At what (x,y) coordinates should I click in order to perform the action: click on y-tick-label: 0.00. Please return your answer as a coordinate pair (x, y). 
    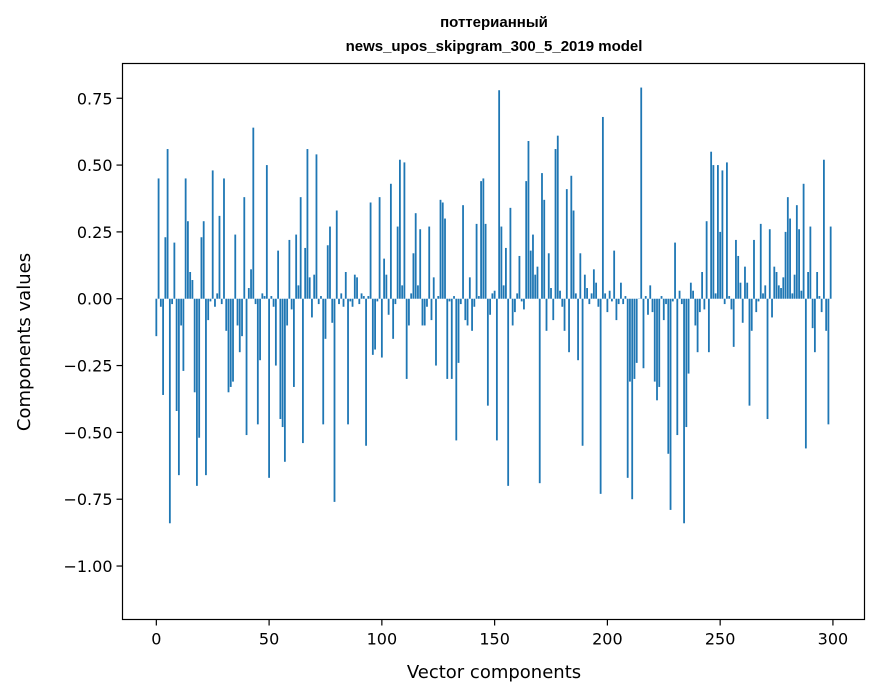
    Looking at the image, I should click on (95, 299).